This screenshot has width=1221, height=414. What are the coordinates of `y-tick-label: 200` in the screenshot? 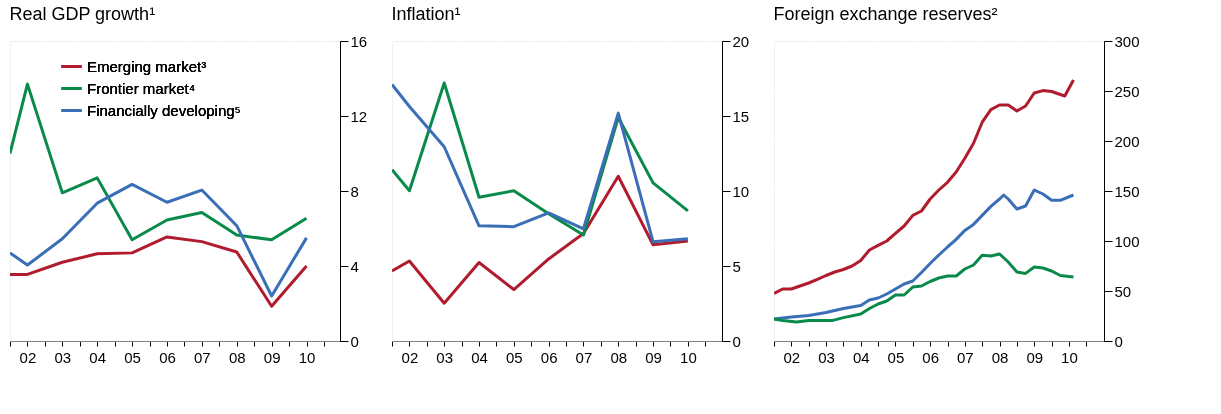 It's located at (1127, 141).